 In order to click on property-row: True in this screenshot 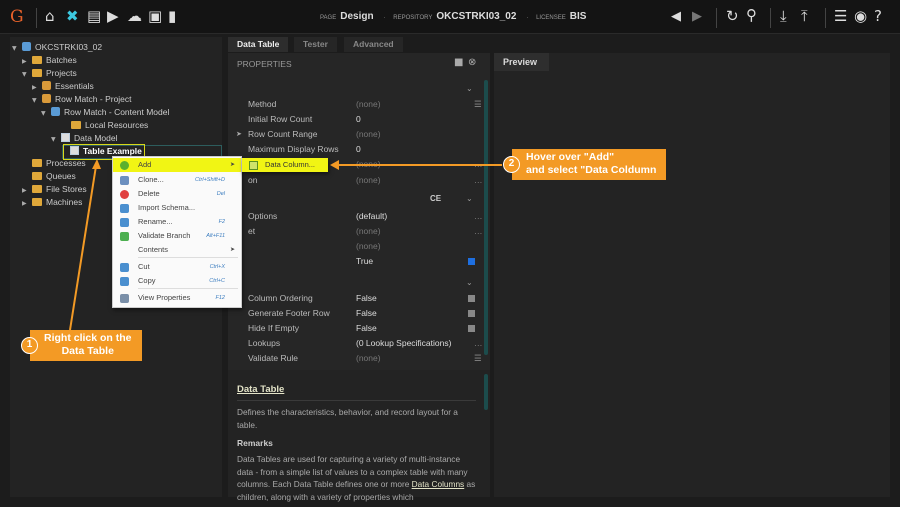, I will do `click(355, 261)`.